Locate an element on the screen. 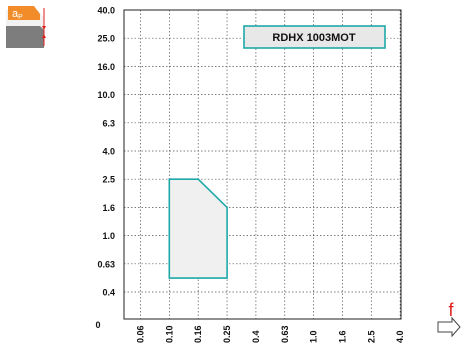 This screenshot has height=345, width=464. title-box-frame is located at coordinates (314, 37).